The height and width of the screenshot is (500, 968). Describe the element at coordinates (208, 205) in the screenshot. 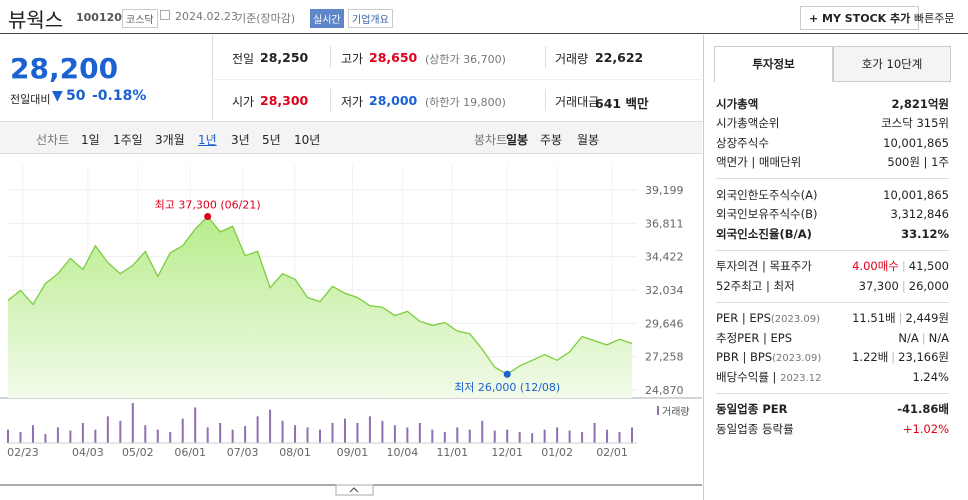

I see `annotation: 최고 37,300 (06/21)` at that location.